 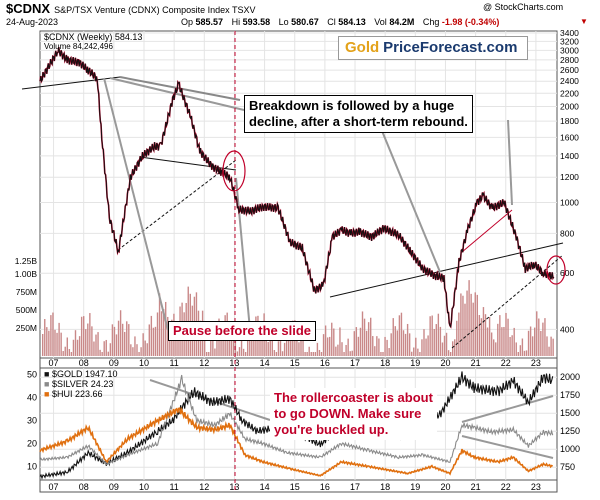 I want to click on change-label: Chg, so click(x=431, y=22).